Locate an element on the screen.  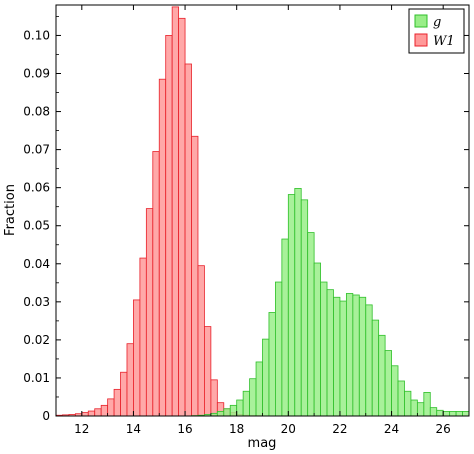
y-tick-label: 0.04 is located at coordinates (36, 264).